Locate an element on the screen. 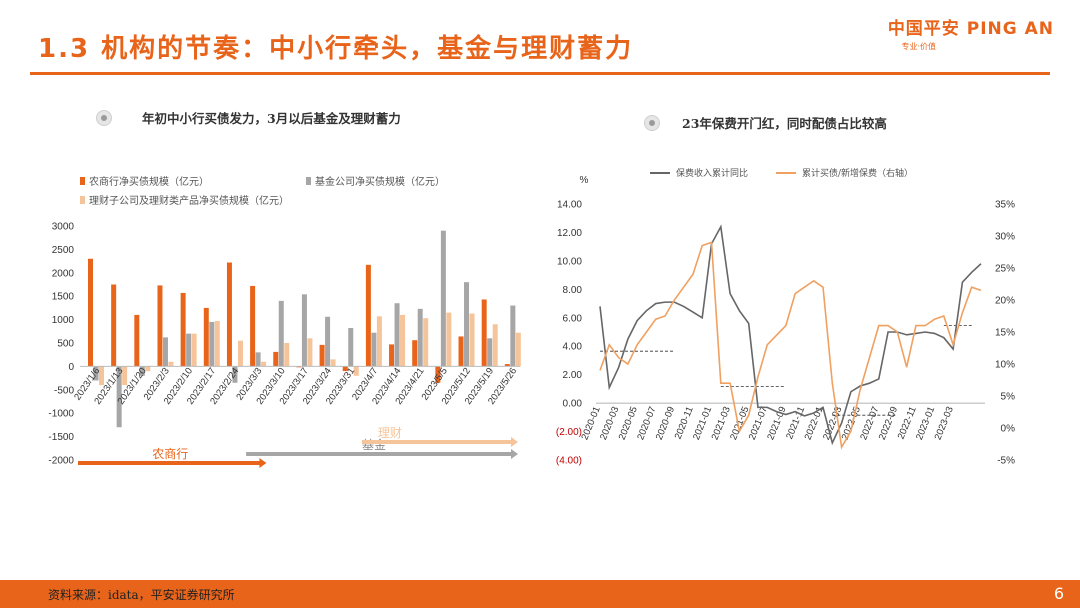  legend-swatch-peach is located at coordinates (82, 199).